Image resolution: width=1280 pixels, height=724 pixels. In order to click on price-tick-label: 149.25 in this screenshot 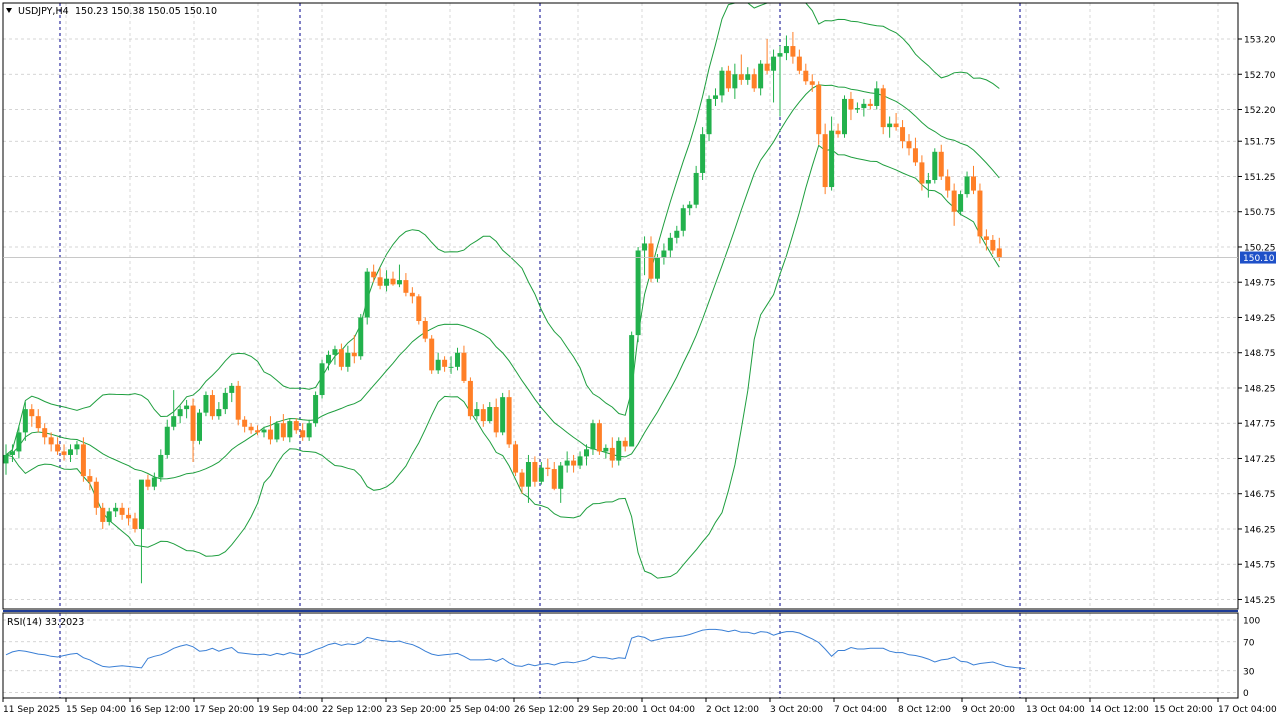, I will do `click(1260, 319)`.